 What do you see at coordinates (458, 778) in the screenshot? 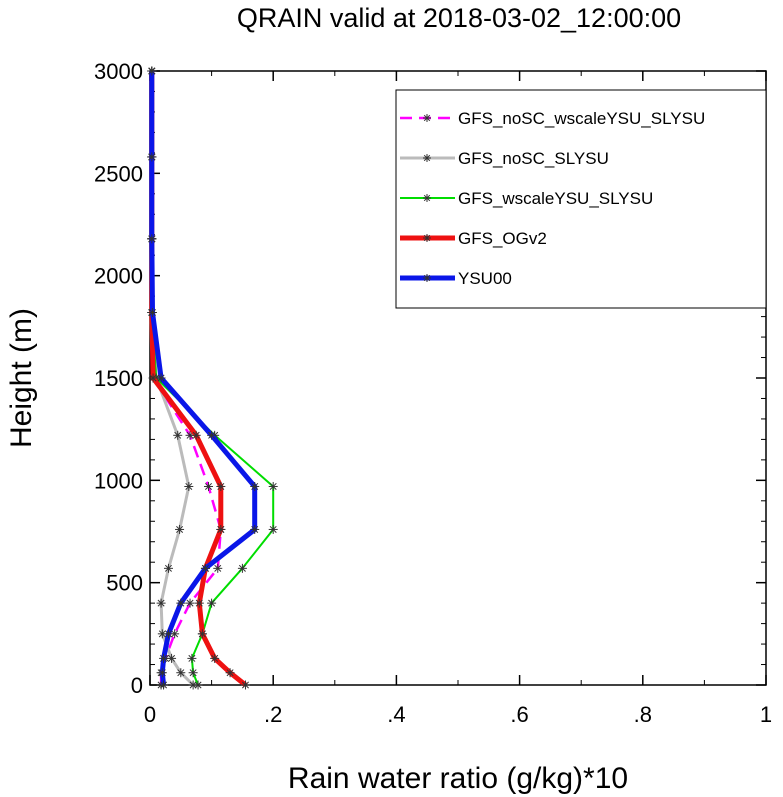
I see `x-axis-title: Rain water ratio (g/kg)*10` at bounding box center [458, 778].